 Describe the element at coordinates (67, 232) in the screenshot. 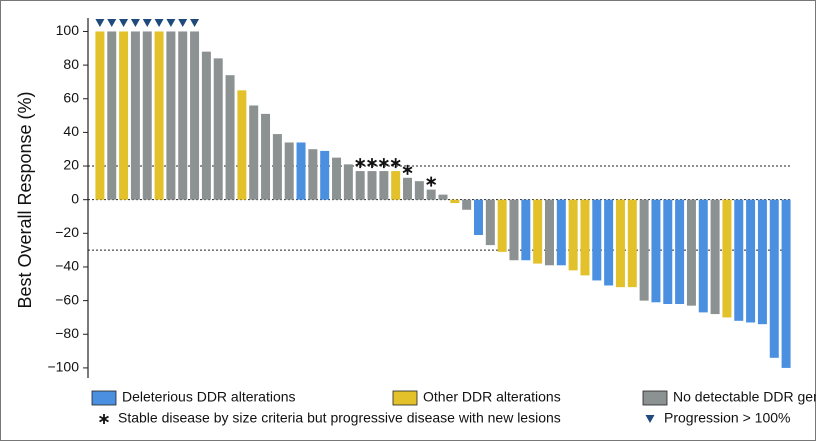

I see `y-tick-label: −20` at that location.